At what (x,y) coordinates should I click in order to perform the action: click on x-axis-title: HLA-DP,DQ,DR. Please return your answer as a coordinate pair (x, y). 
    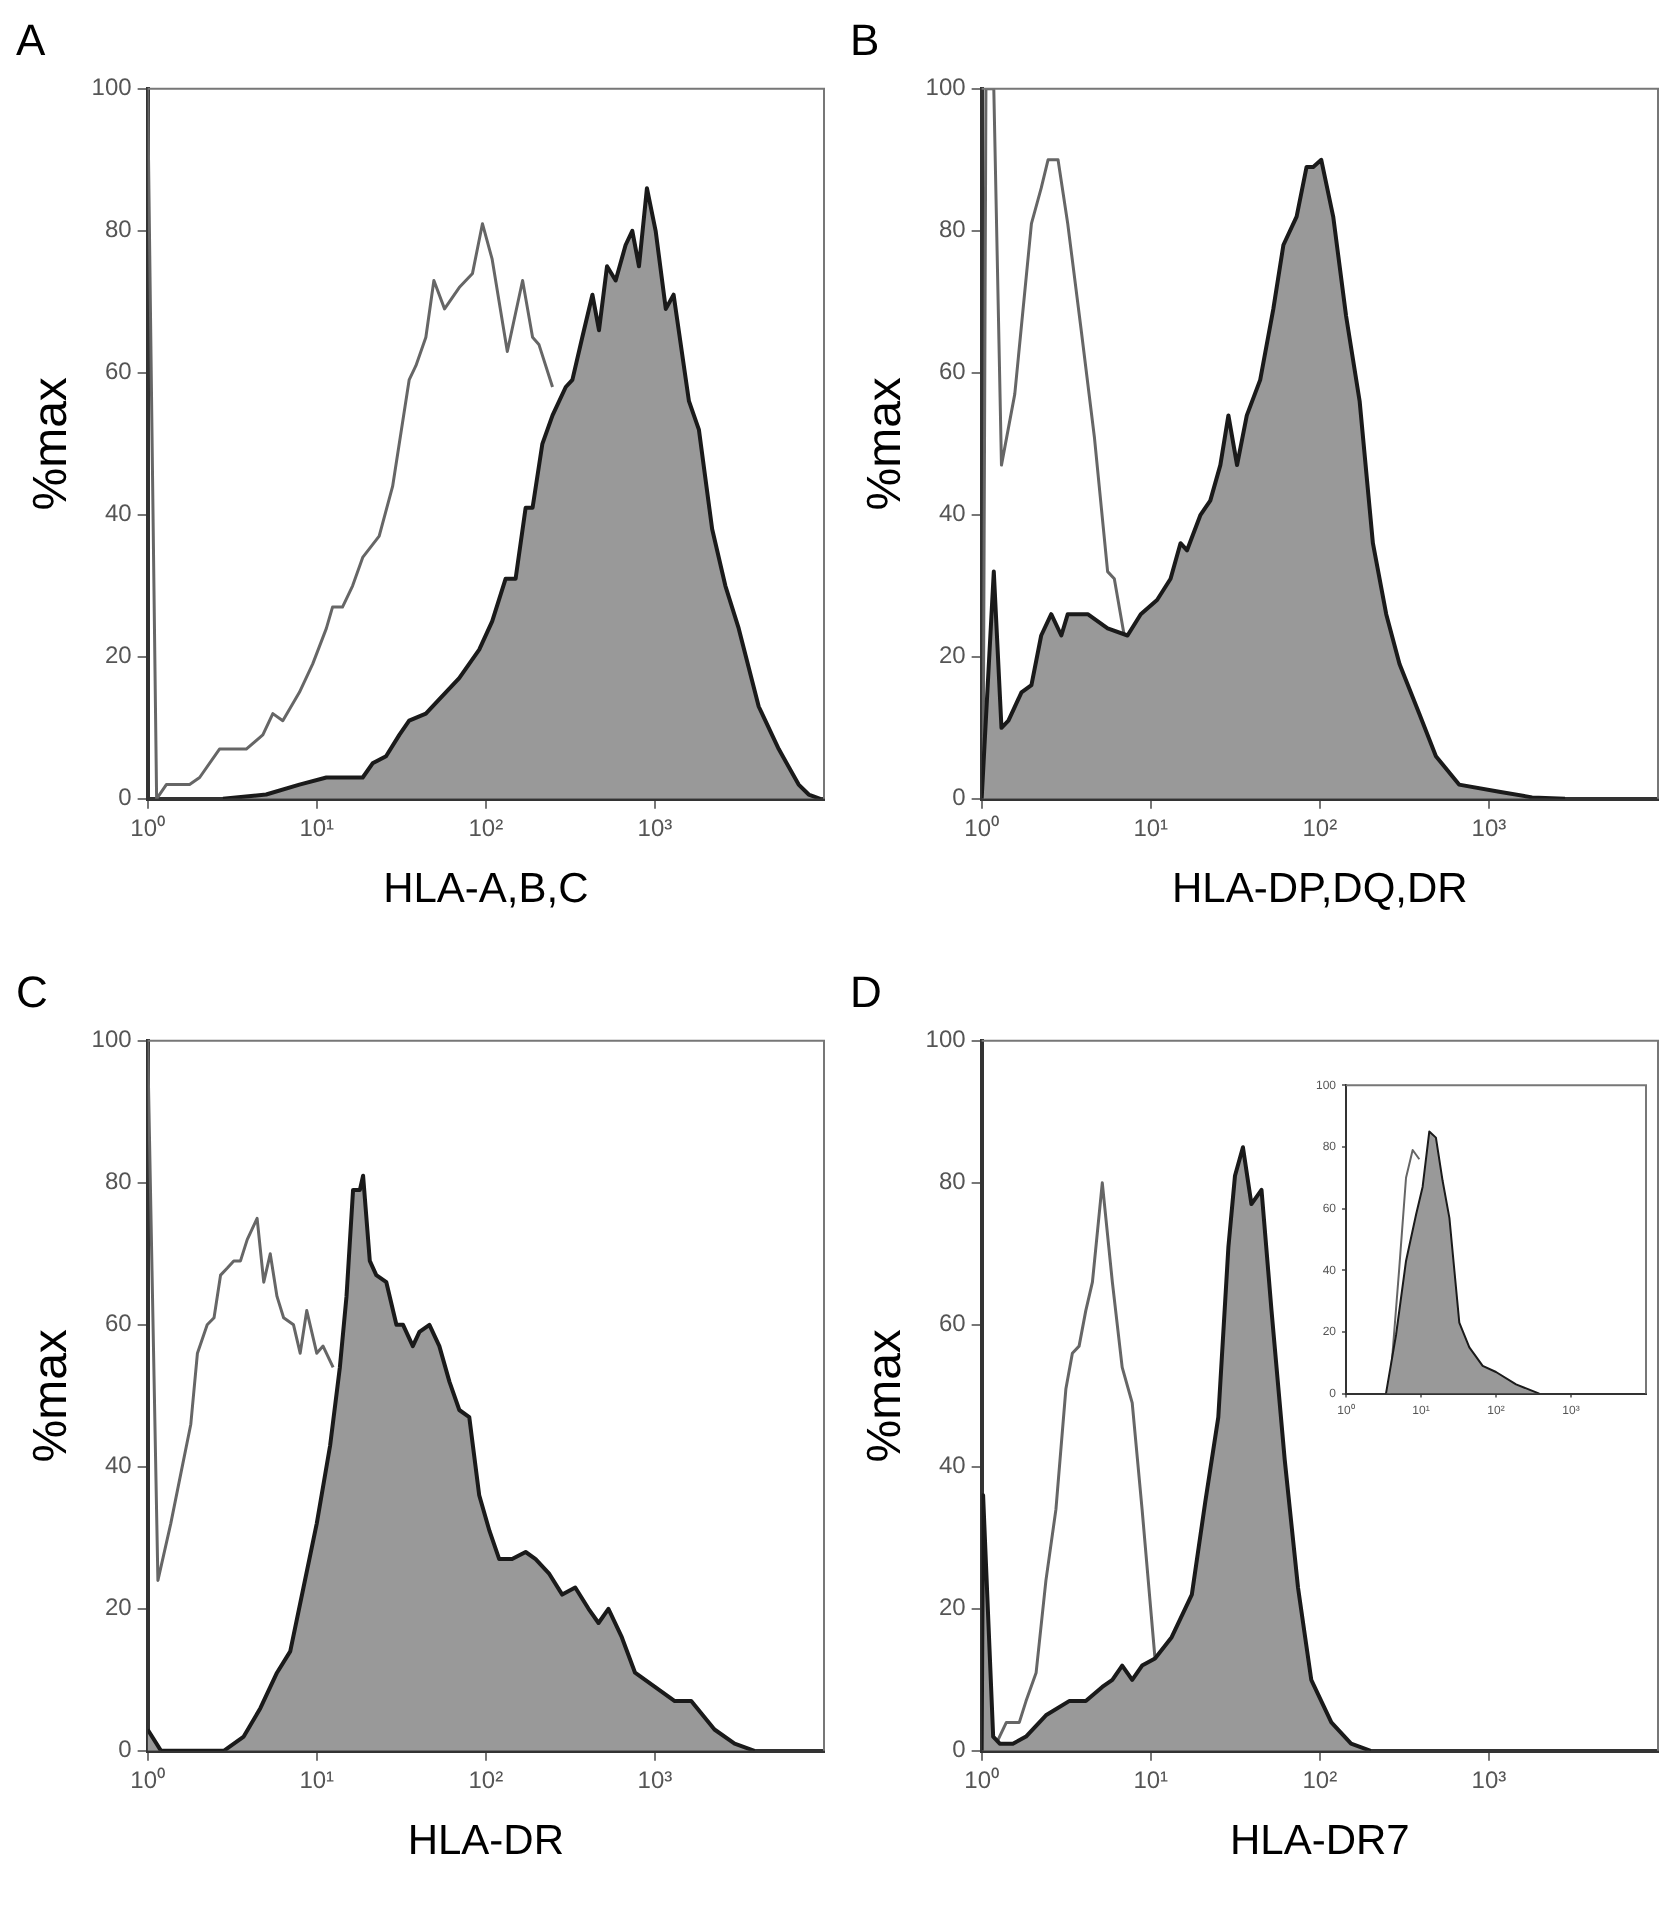
    Looking at the image, I should click on (1320, 889).